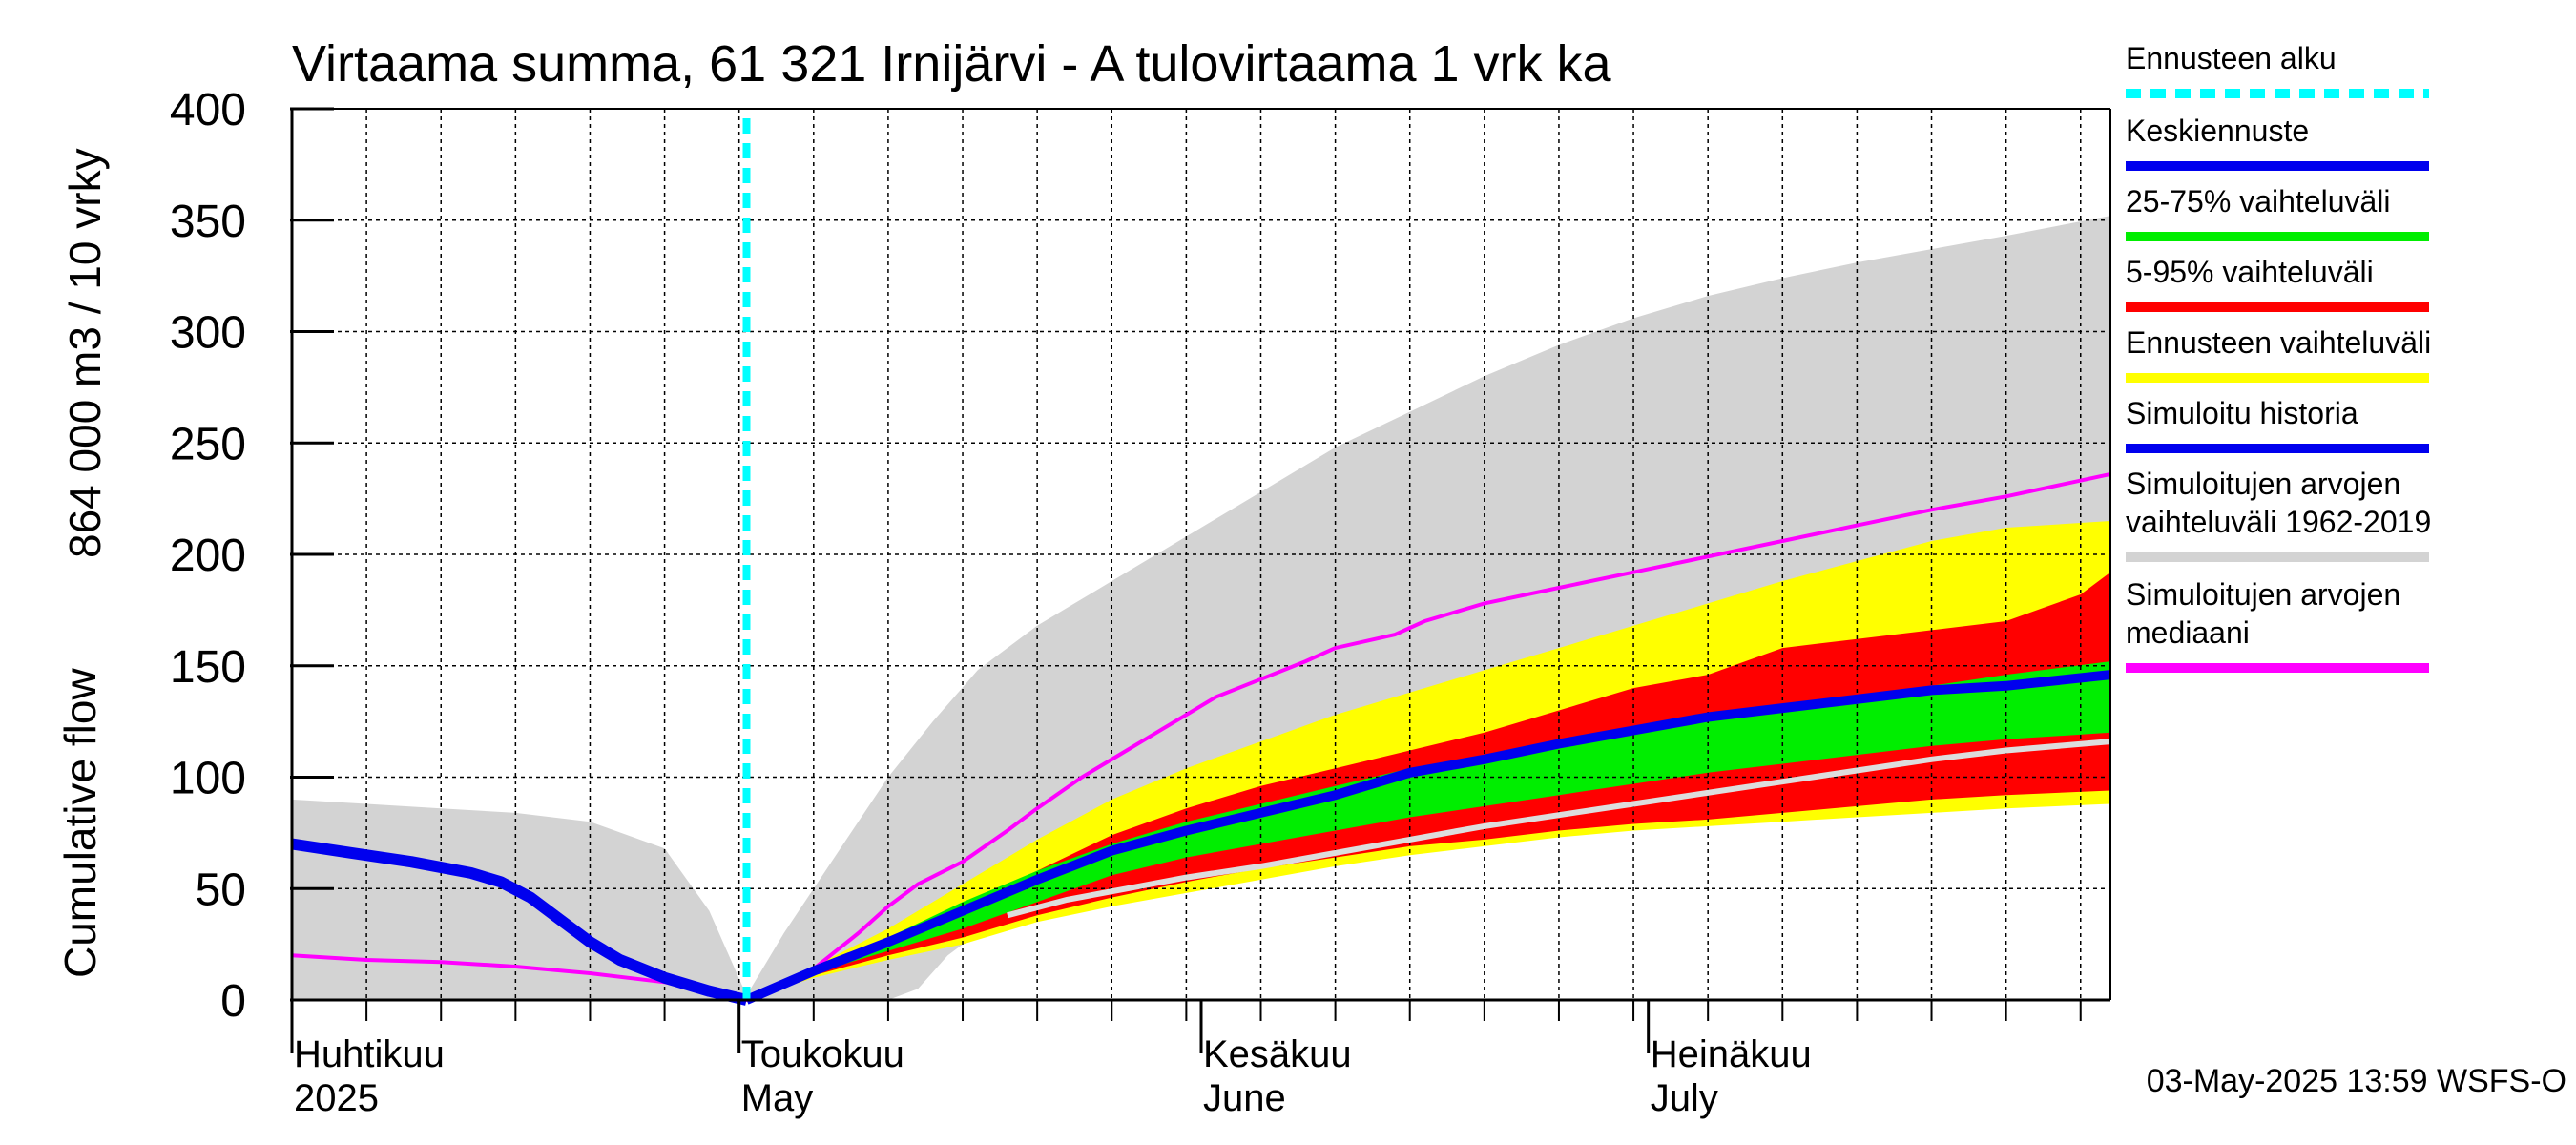  Describe the element at coordinates (777, 1098) in the screenshot. I see `x-month-label-en: May` at that location.